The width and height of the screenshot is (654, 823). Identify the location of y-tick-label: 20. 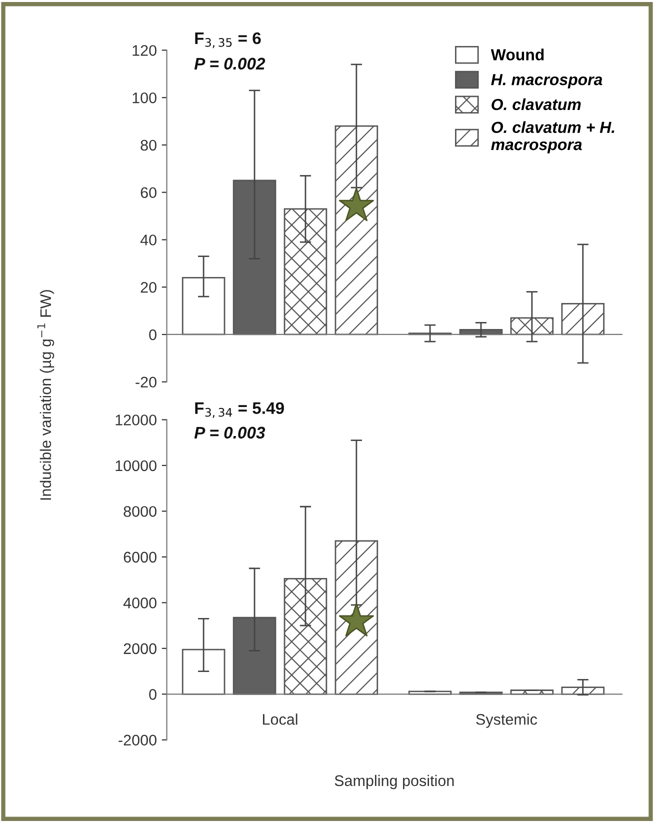
(148, 287).